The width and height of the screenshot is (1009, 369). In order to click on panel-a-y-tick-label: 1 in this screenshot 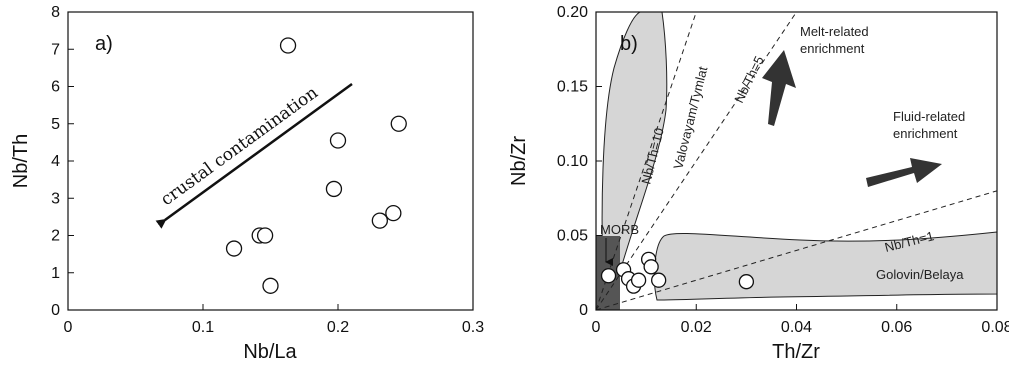, I will do `click(55, 273)`.